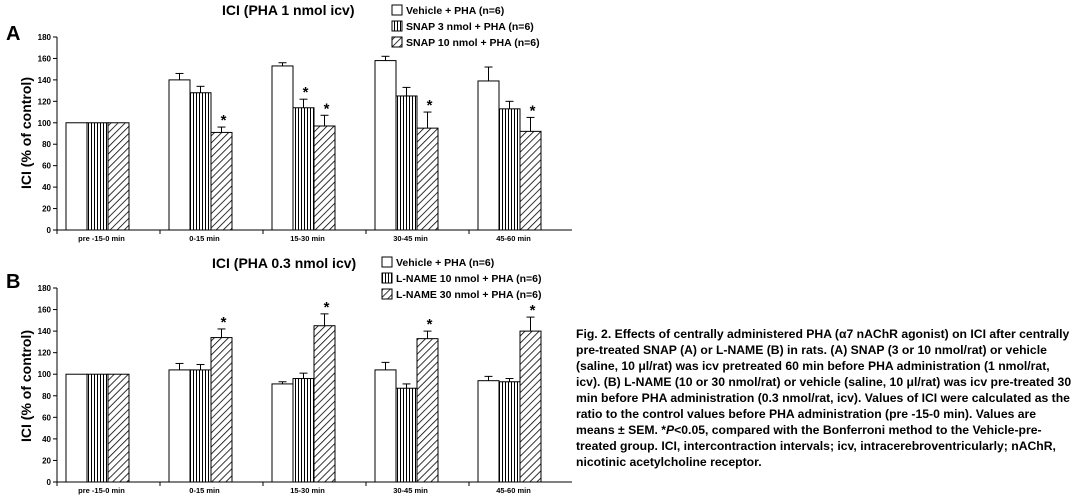 This screenshot has width=1080, height=496. Describe the element at coordinates (101, 238) in the screenshot. I see `panel-a-x-tick-label: pre -15-0 min` at that location.